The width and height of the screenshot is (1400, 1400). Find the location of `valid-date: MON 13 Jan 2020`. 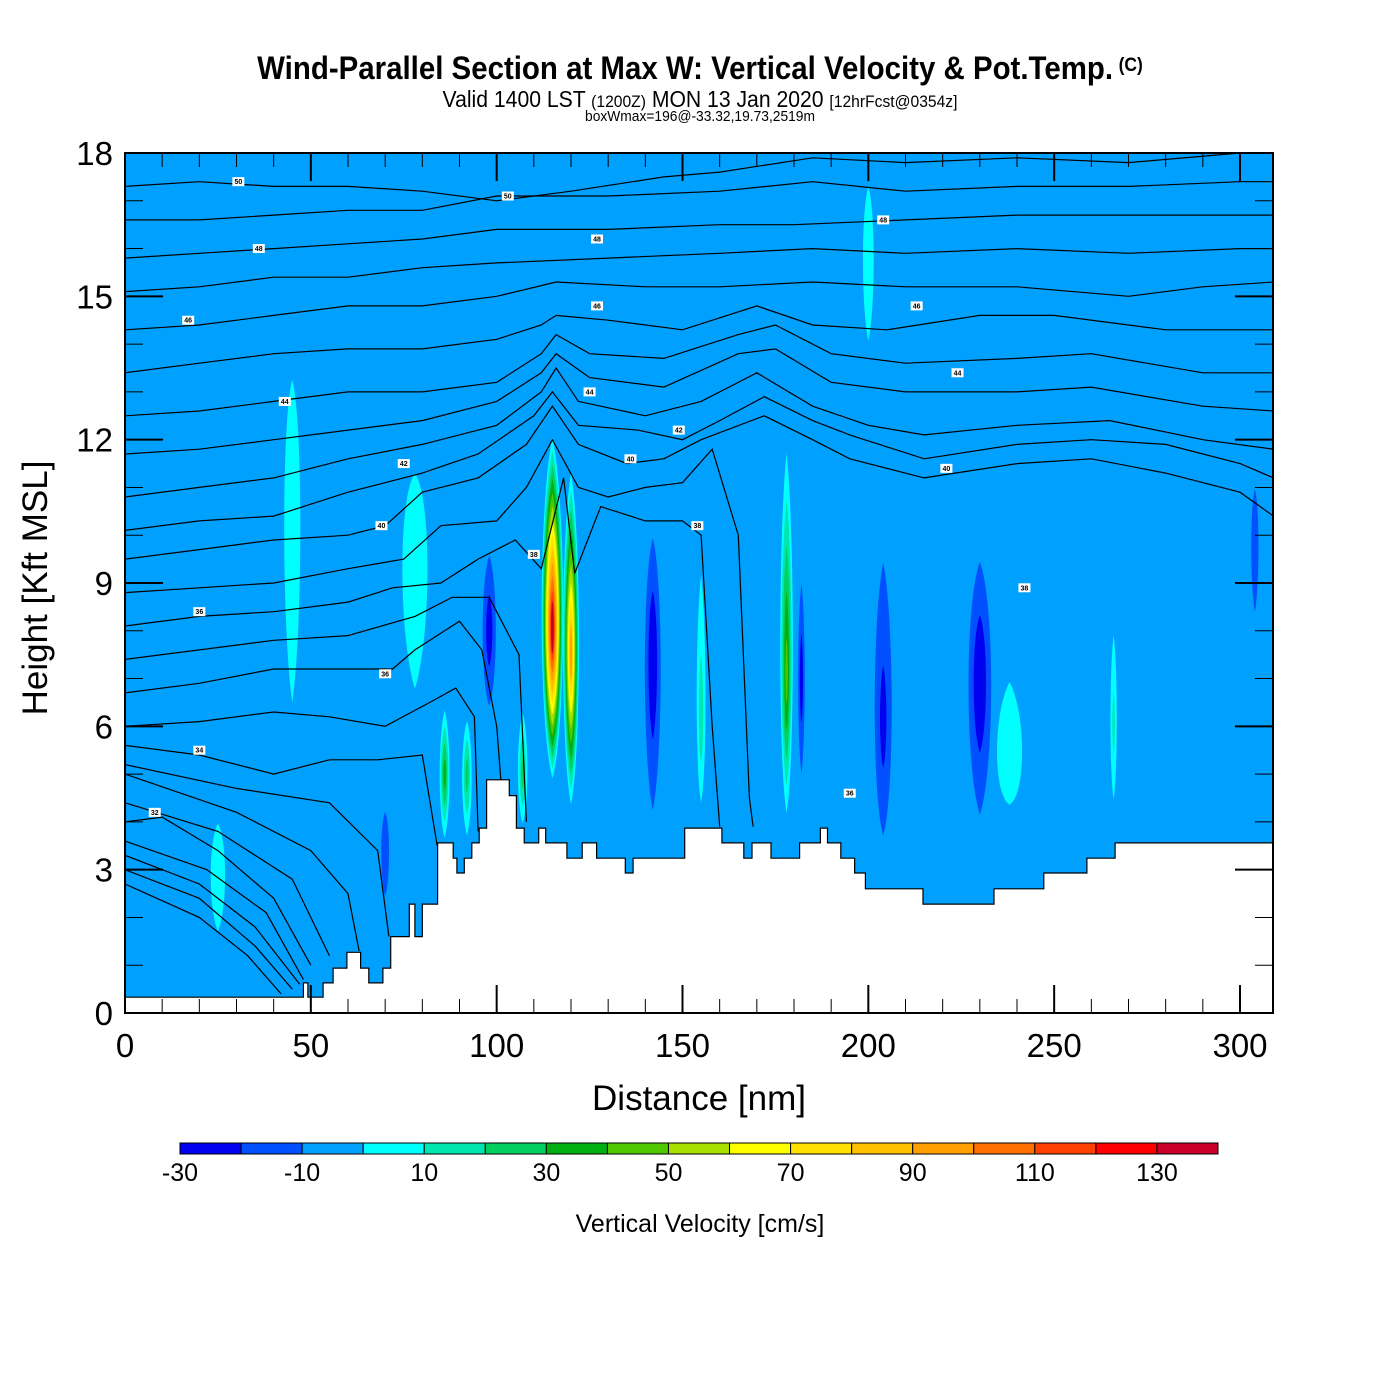

valid-date: MON 13 Jan 2020 is located at coordinates (737, 99).